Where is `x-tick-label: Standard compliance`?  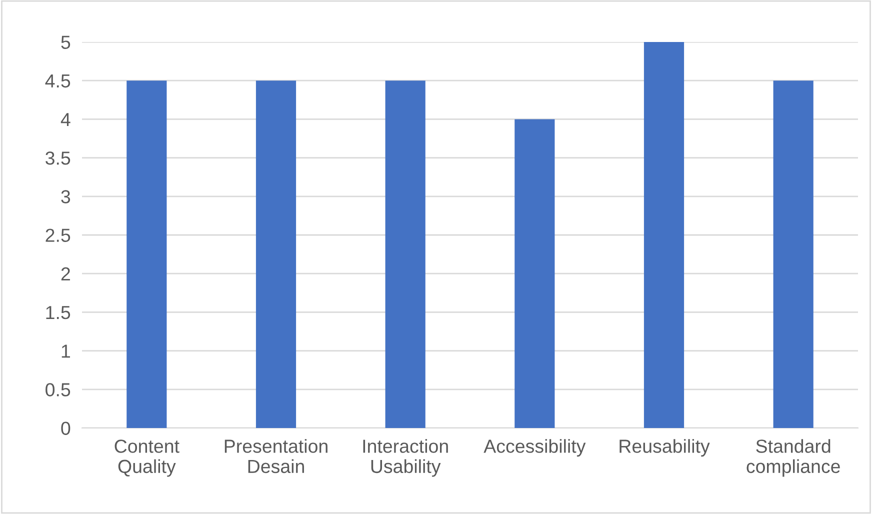
x-tick-label: Standard compliance is located at coordinates (793, 458).